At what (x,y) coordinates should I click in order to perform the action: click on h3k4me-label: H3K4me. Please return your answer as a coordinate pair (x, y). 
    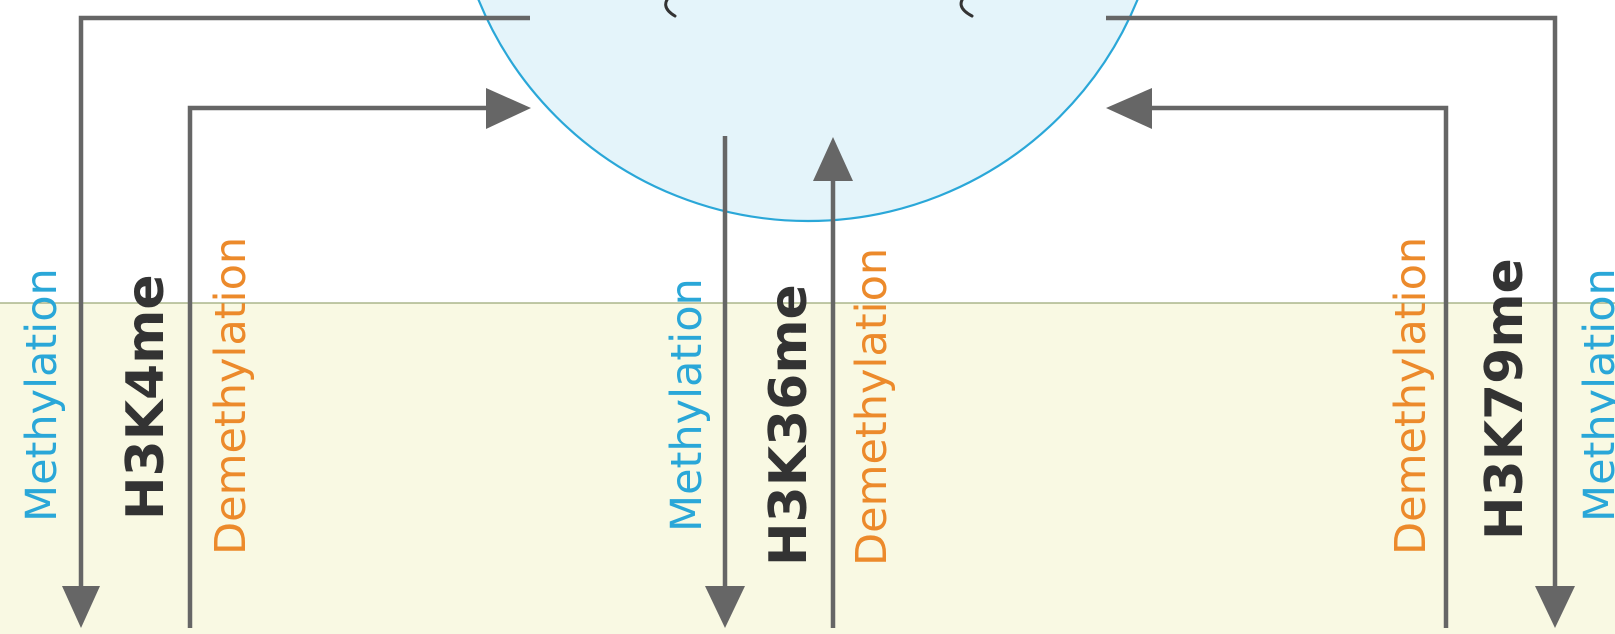
    Looking at the image, I should click on (146, 397).